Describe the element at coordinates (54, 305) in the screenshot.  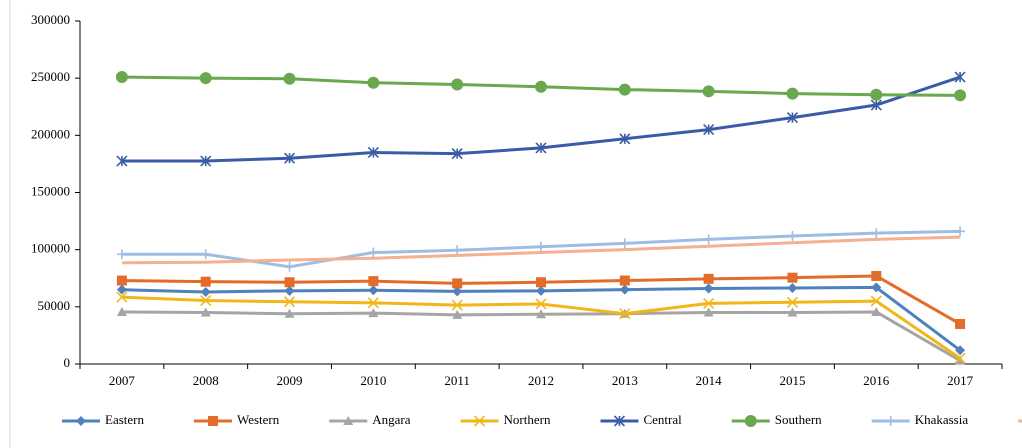
I see `y-tick-label: 50000` at that location.